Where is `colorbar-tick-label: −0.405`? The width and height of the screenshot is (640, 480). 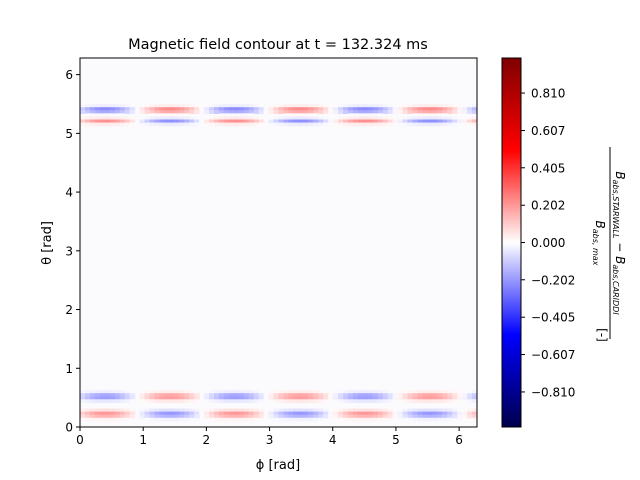 colorbar-tick-label: −0.405 is located at coordinates (553, 318).